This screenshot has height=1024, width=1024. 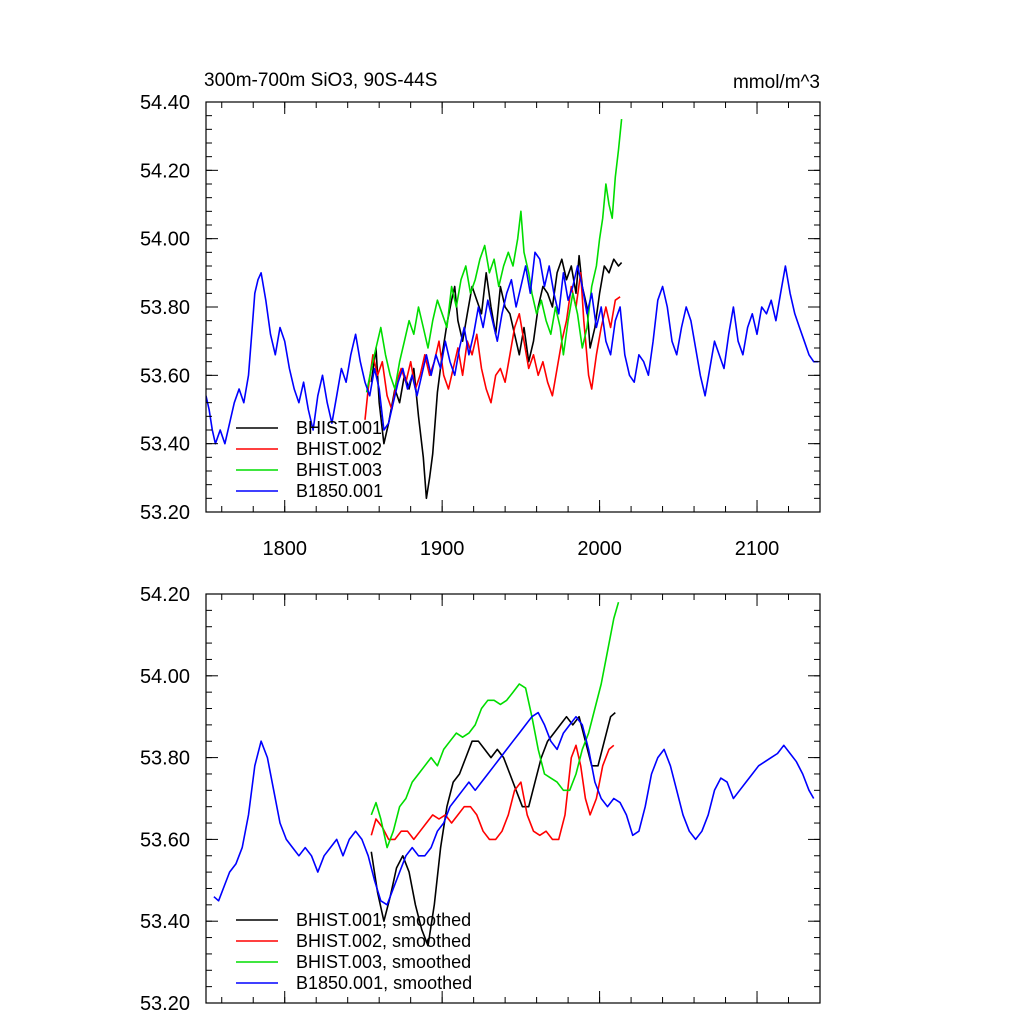 What do you see at coordinates (165, 103) in the screenshot?
I see `y-tick-label: 54.40` at bounding box center [165, 103].